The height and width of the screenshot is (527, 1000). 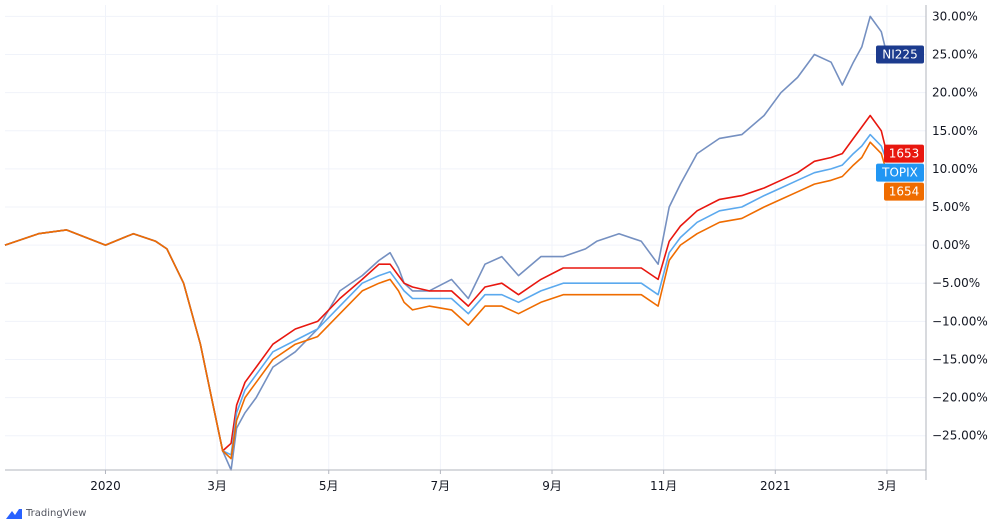 I want to click on tradingview-logo: TradingView, so click(x=46, y=513).